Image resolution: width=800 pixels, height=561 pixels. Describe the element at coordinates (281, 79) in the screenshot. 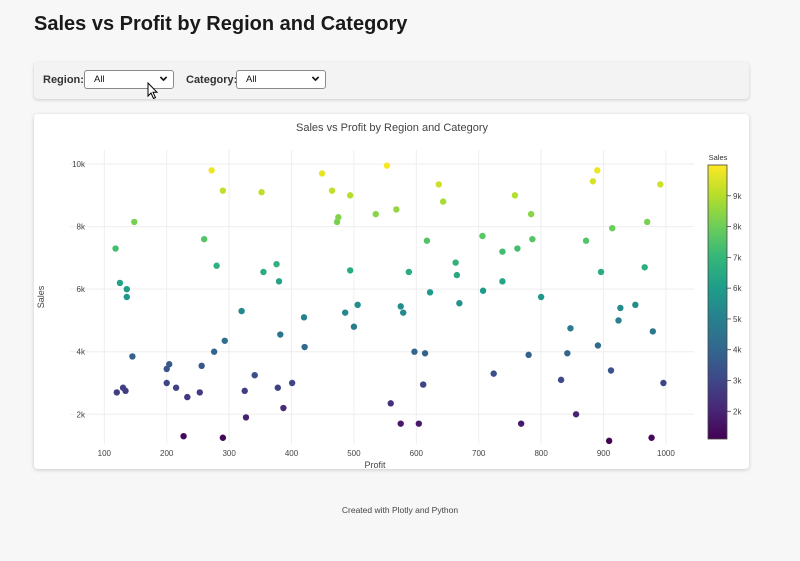

I see `category-select: All` at that location.